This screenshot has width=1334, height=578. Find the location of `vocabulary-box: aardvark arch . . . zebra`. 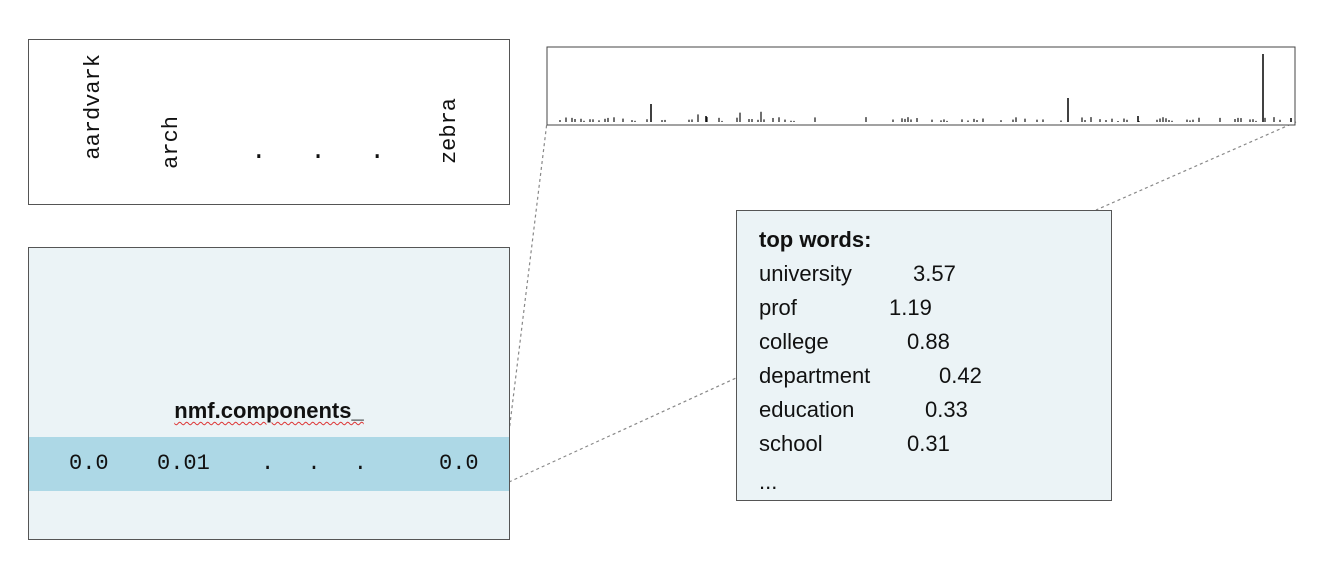

vocabulary-box: aardvark arch . . . zebra is located at coordinates (269, 122).